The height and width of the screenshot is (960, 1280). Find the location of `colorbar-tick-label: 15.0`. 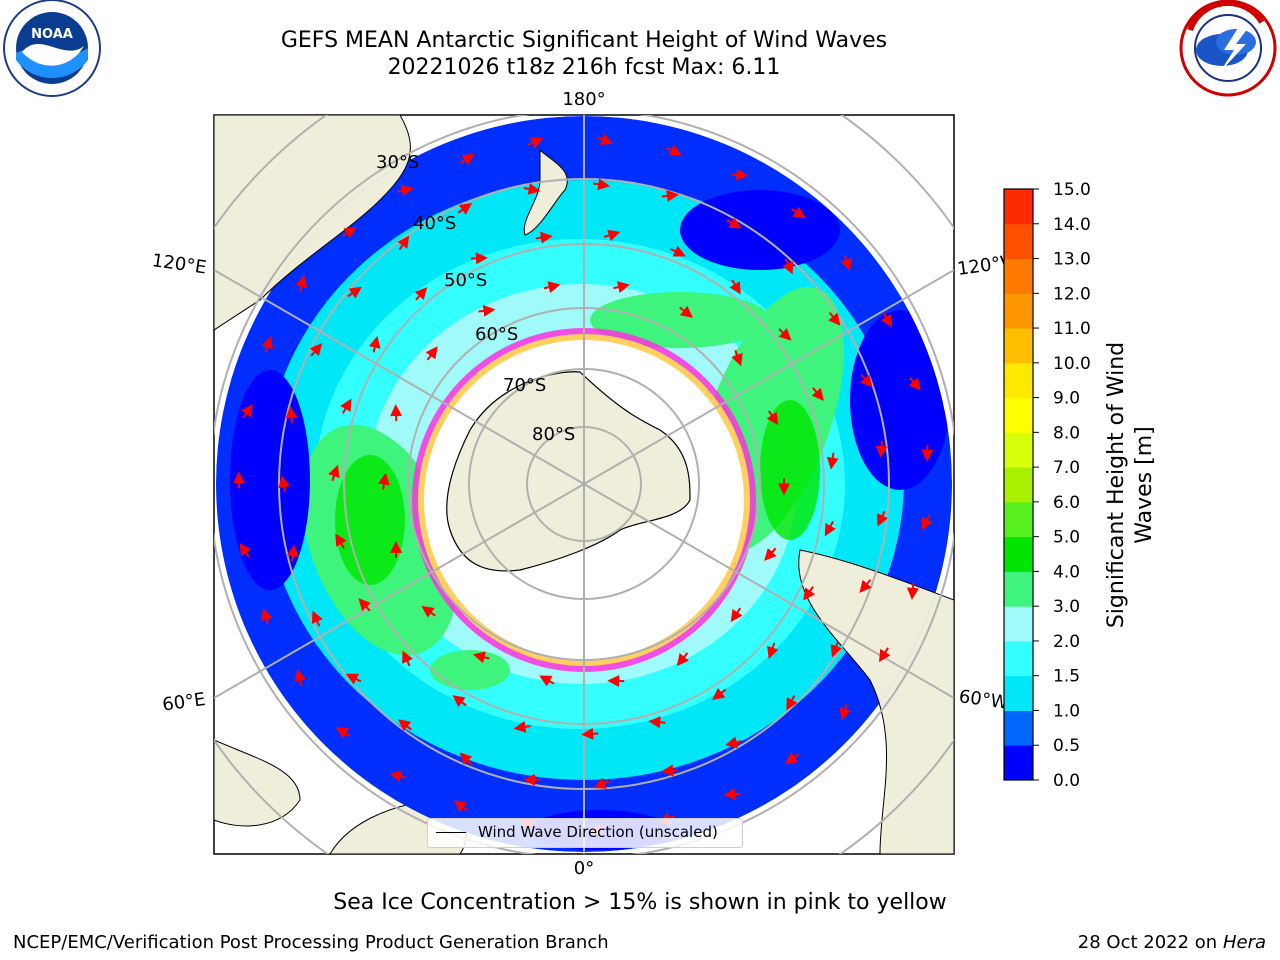

colorbar-tick-label: 15.0 is located at coordinates (1072, 190).